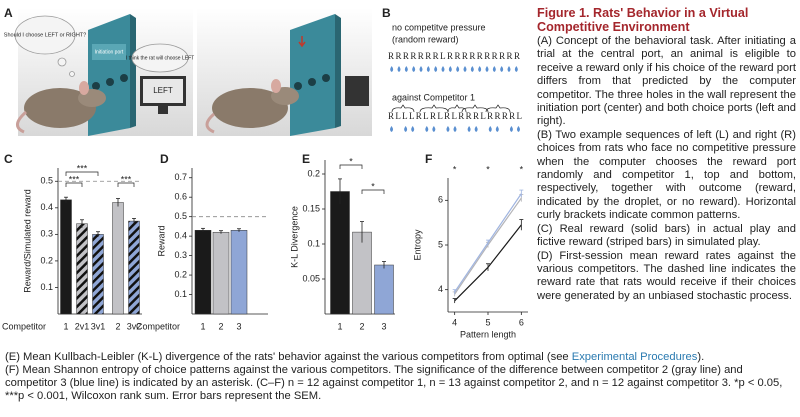 This screenshot has width=800, height=417. What do you see at coordinates (311, 208) in the screenshot?
I see `y-tick-label: 0.15` at bounding box center [311, 208].